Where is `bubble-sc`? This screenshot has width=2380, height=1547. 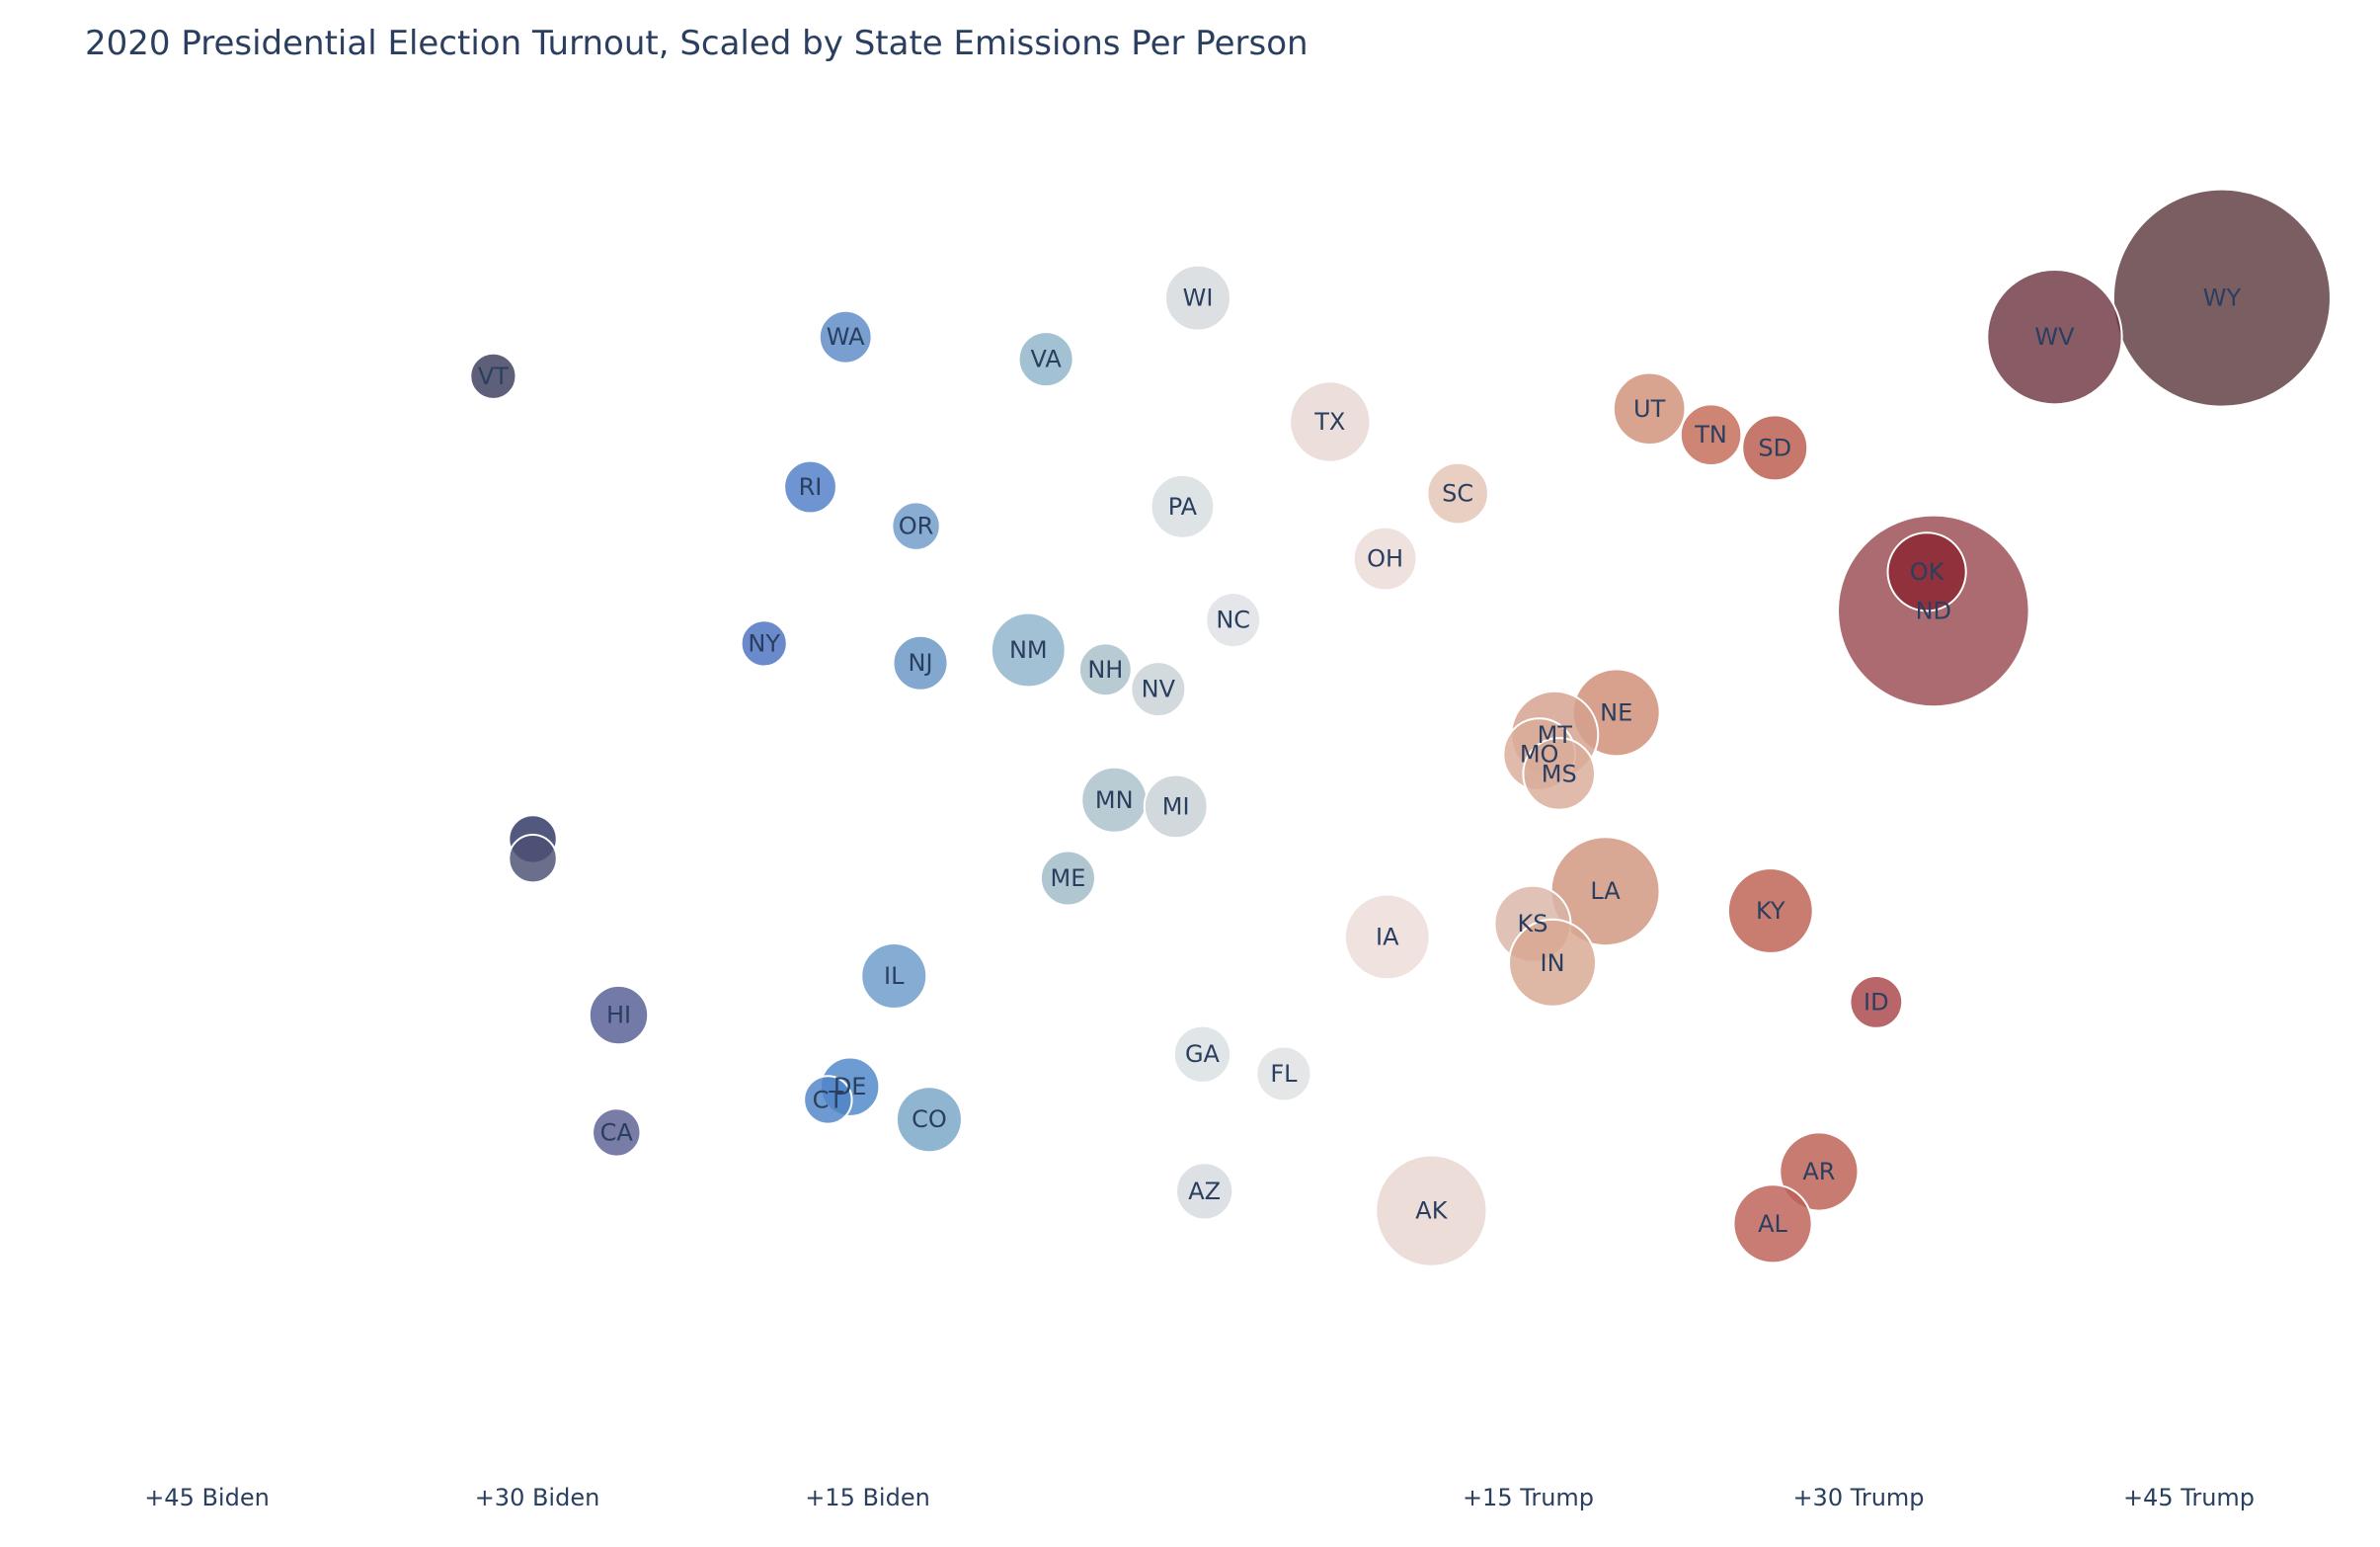 bubble-sc is located at coordinates (1457, 493).